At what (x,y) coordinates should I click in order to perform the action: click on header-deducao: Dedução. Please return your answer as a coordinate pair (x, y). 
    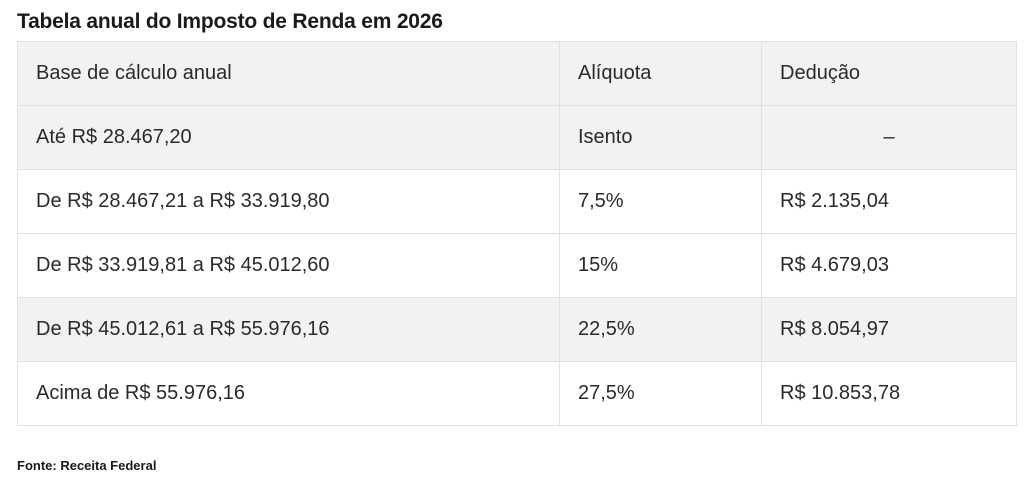
    Looking at the image, I should click on (889, 73).